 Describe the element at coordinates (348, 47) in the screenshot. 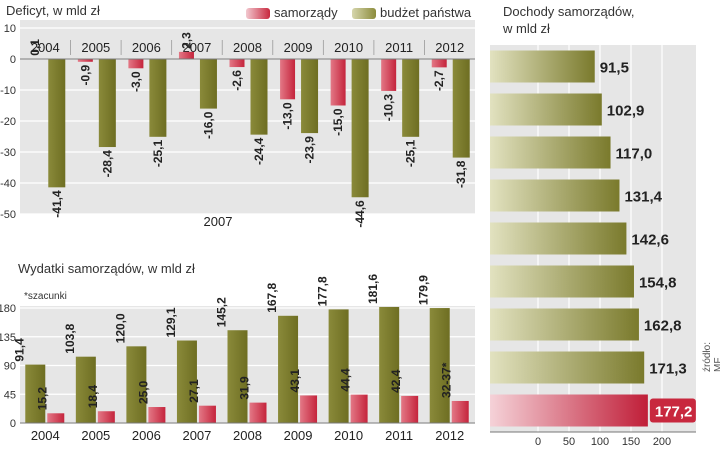

I see `deficit-x-label: 2010` at that location.